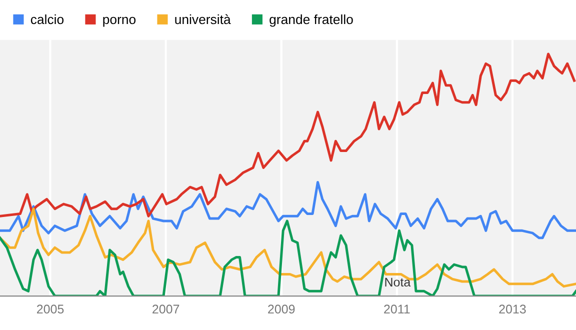 The width and height of the screenshot is (576, 330). What do you see at coordinates (397, 309) in the screenshot?
I see `x-tick-label: 2011` at bounding box center [397, 309].